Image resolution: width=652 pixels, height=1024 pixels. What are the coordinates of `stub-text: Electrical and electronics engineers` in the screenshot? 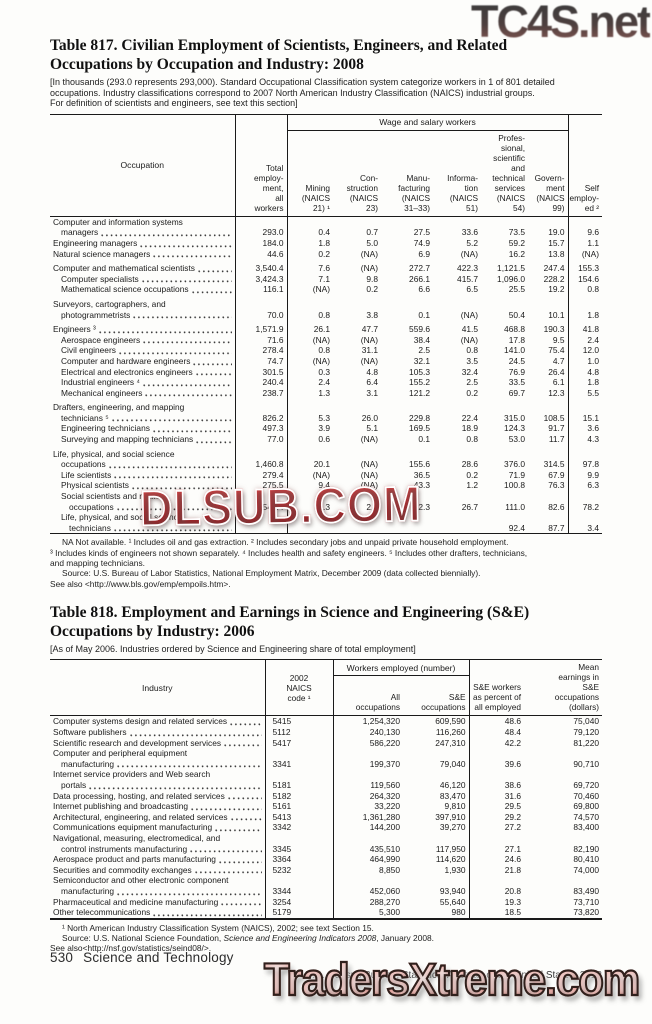 It's located at (127, 371).